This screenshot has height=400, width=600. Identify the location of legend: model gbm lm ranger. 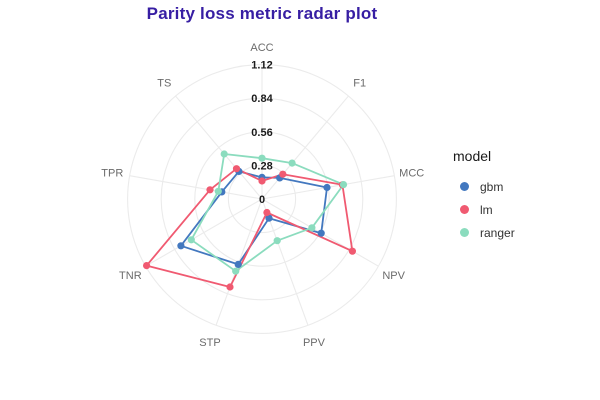
(520, 195).